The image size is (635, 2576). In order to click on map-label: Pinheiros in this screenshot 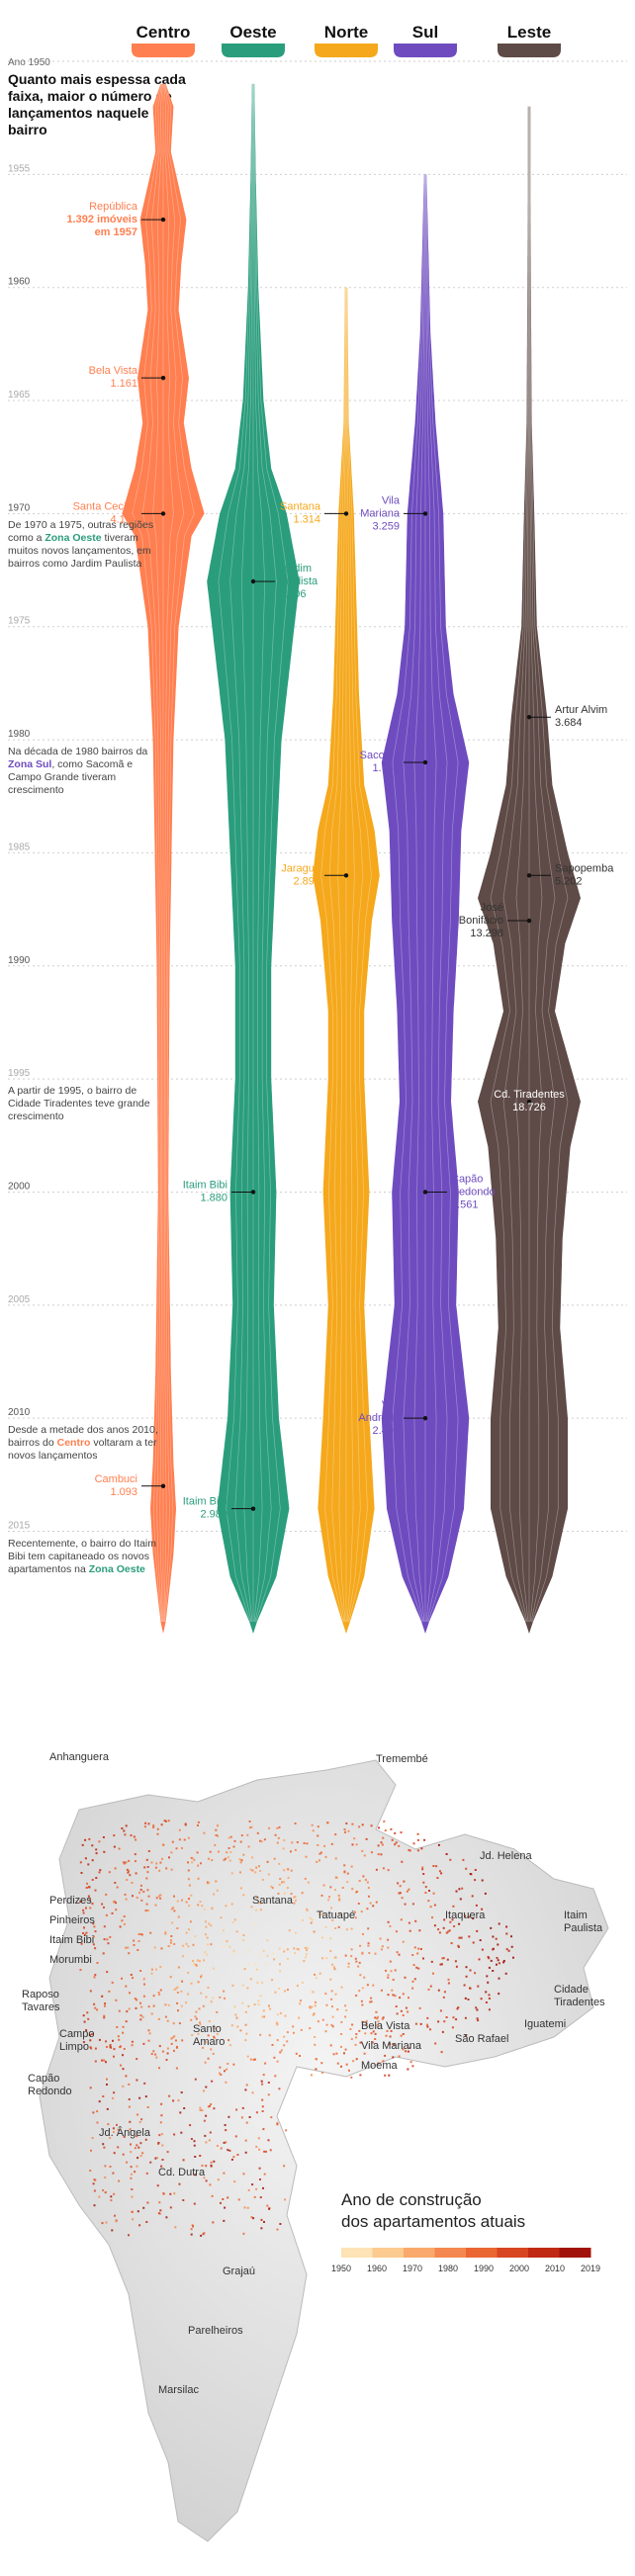, I will do `click(72, 1920)`.